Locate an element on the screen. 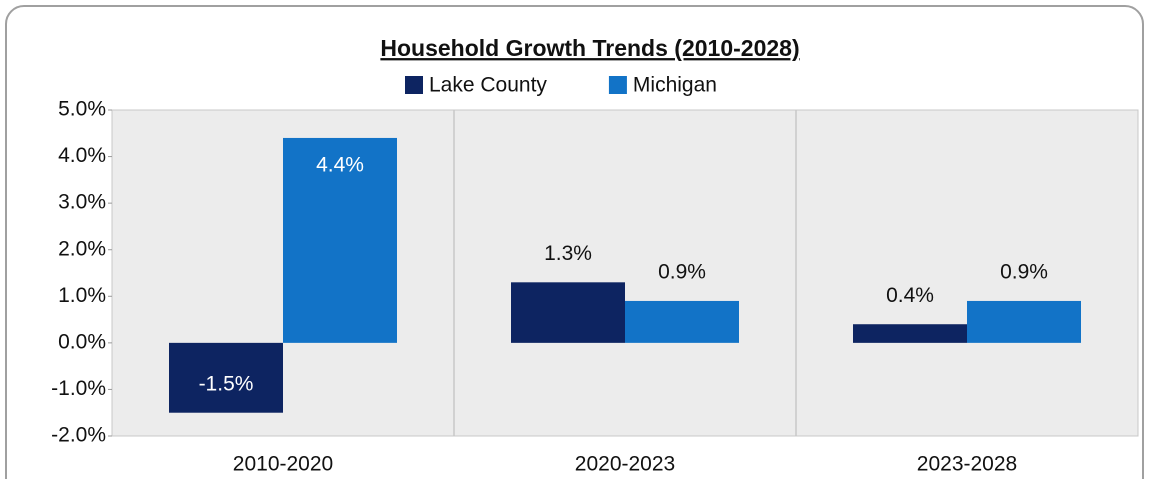  chart-title: Household Growth Trends (2010-2028) is located at coordinates (589, 48).